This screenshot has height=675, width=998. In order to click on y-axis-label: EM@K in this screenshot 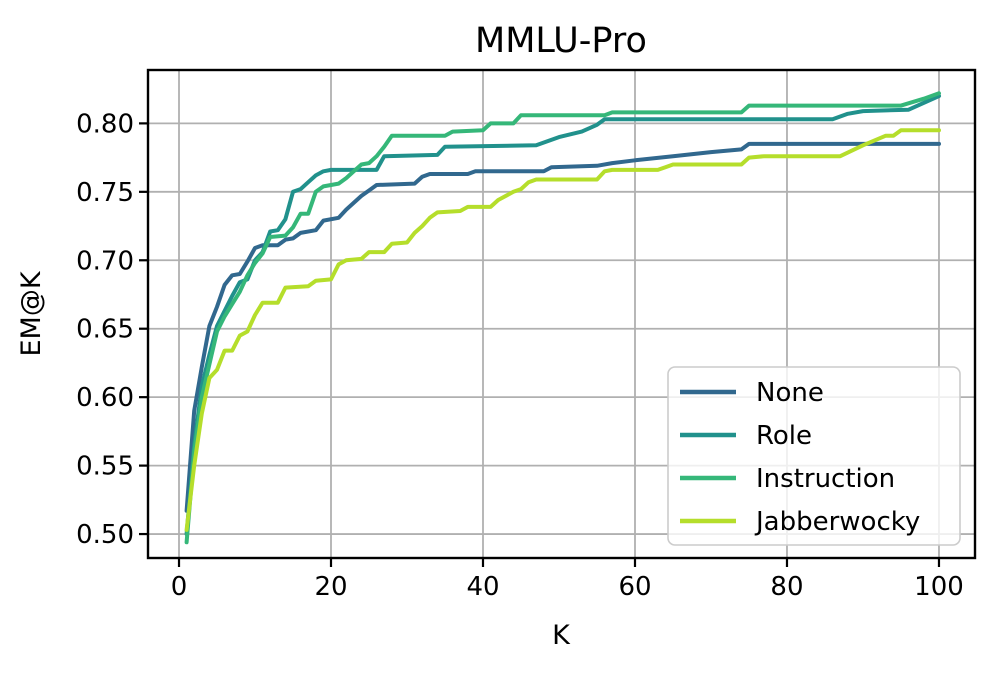, I will do `click(31, 313)`.